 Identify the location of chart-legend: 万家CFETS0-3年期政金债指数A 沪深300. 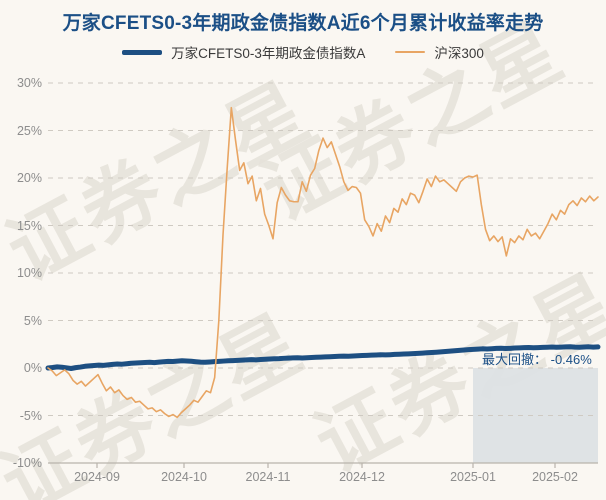
(303, 52).